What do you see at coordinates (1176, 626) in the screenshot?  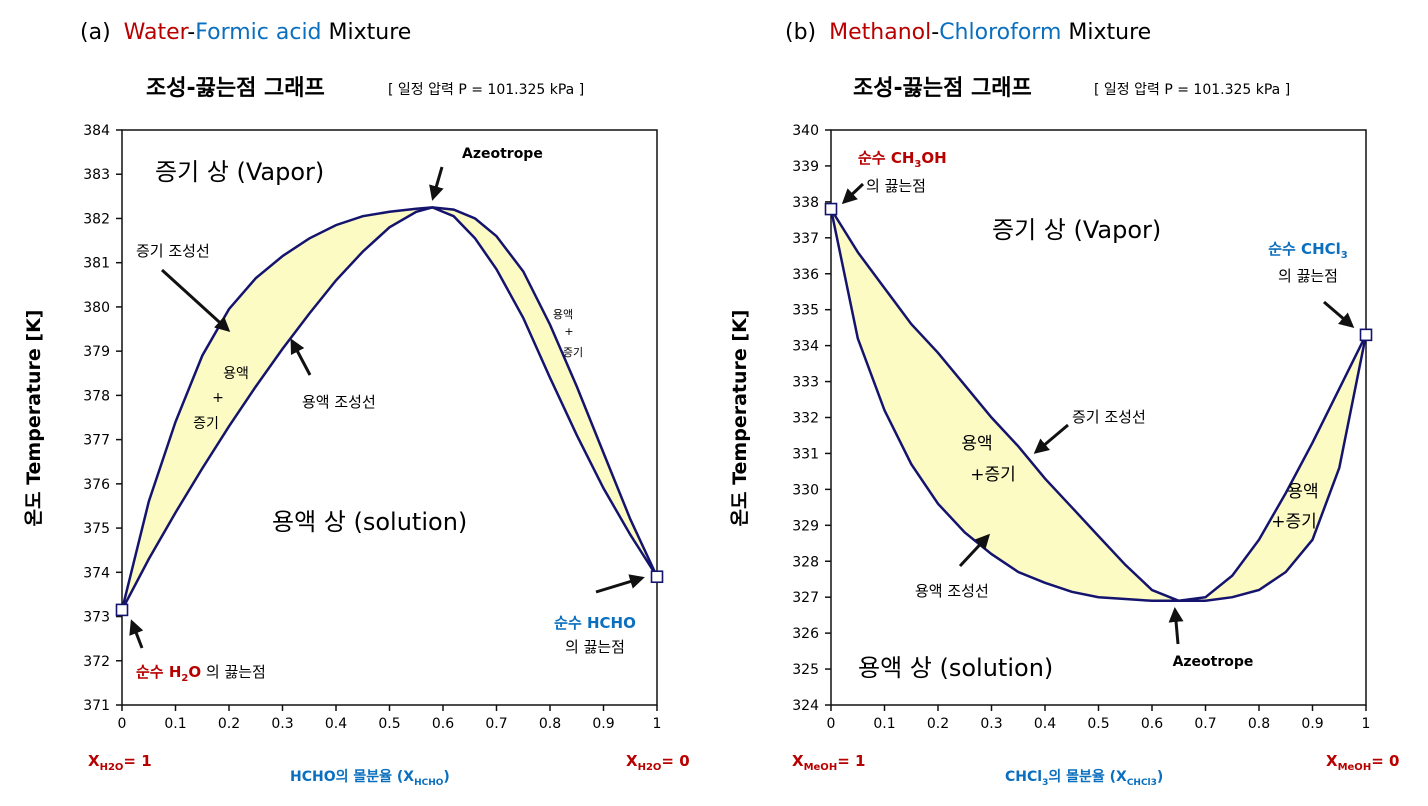 I see `panel-b-azeotrope-arrow` at bounding box center [1176, 626].